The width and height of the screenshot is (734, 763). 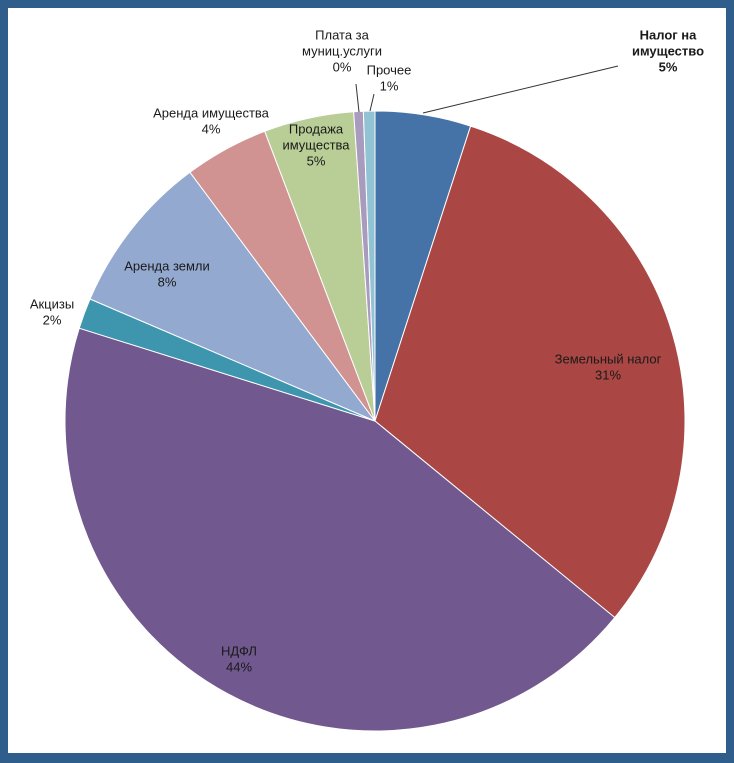 What do you see at coordinates (669, 34) in the screenshot?
I see `slice-label-1: Налог на` at bounding box center [669, 34].